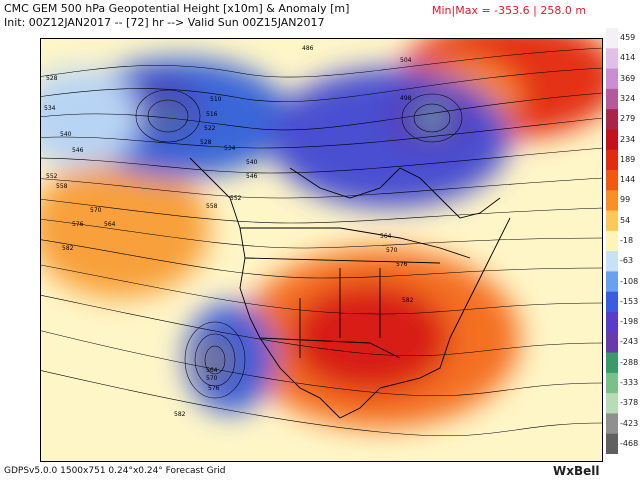 The height and width of the screenshot is (480, 640). Describe the element at coordinates (216, 99) in the screenshot. I see `contour-label: 510` at that location.